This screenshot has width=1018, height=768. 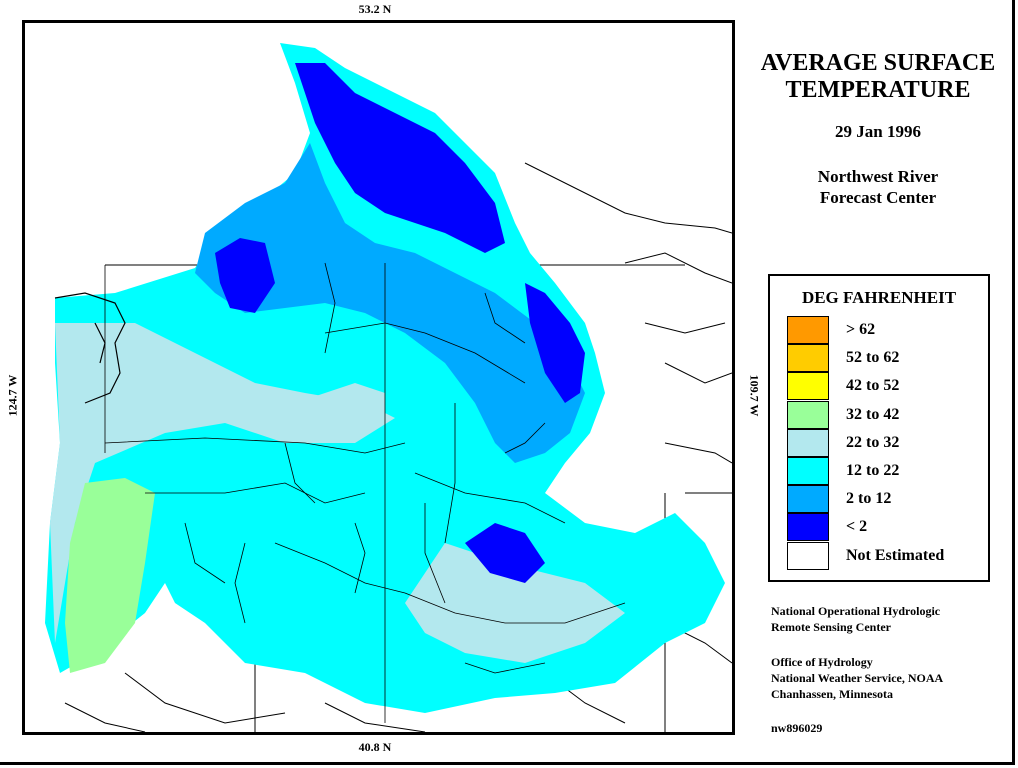 I want to click on legend-item: 22 to 32, so click(x=887, y=442).